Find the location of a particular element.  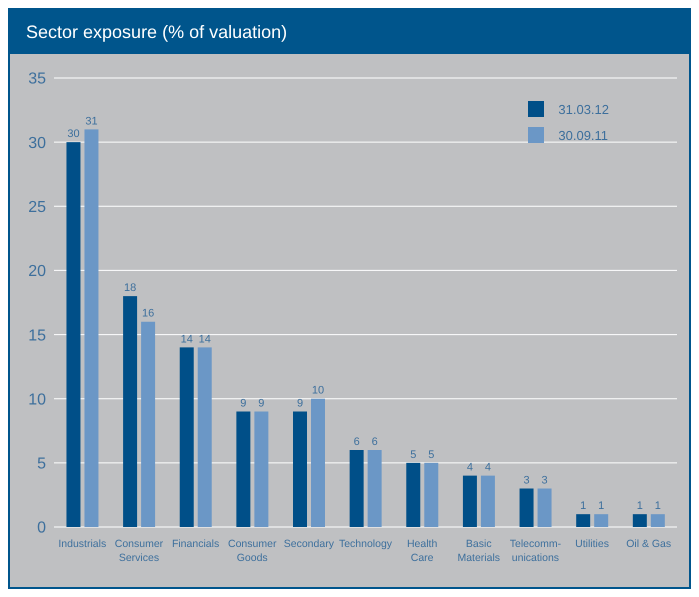

x-tick-label: Telecomm- unications is located at coordinates (536, 551).